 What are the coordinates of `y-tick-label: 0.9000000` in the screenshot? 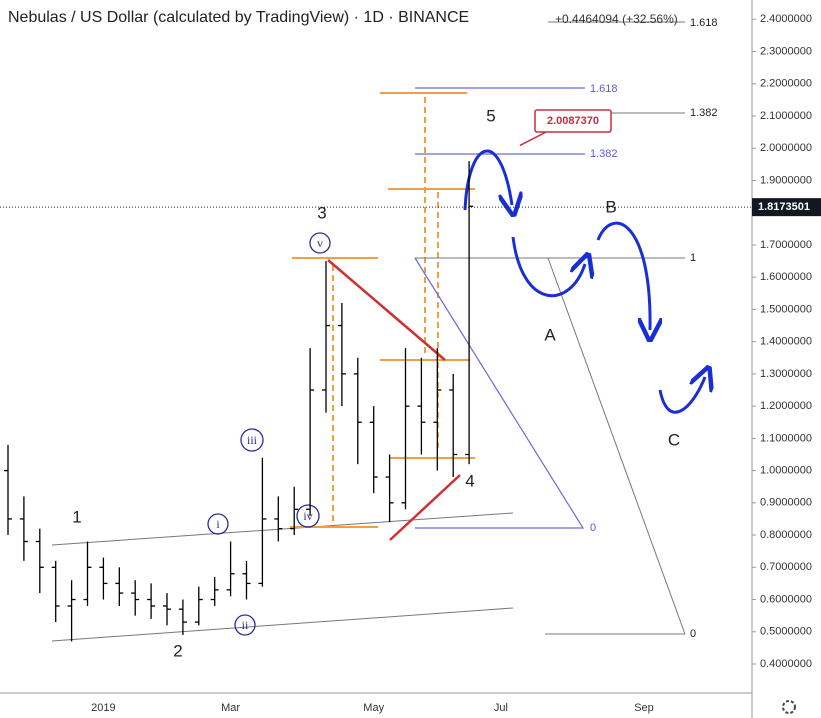 It's located at (786, 503).